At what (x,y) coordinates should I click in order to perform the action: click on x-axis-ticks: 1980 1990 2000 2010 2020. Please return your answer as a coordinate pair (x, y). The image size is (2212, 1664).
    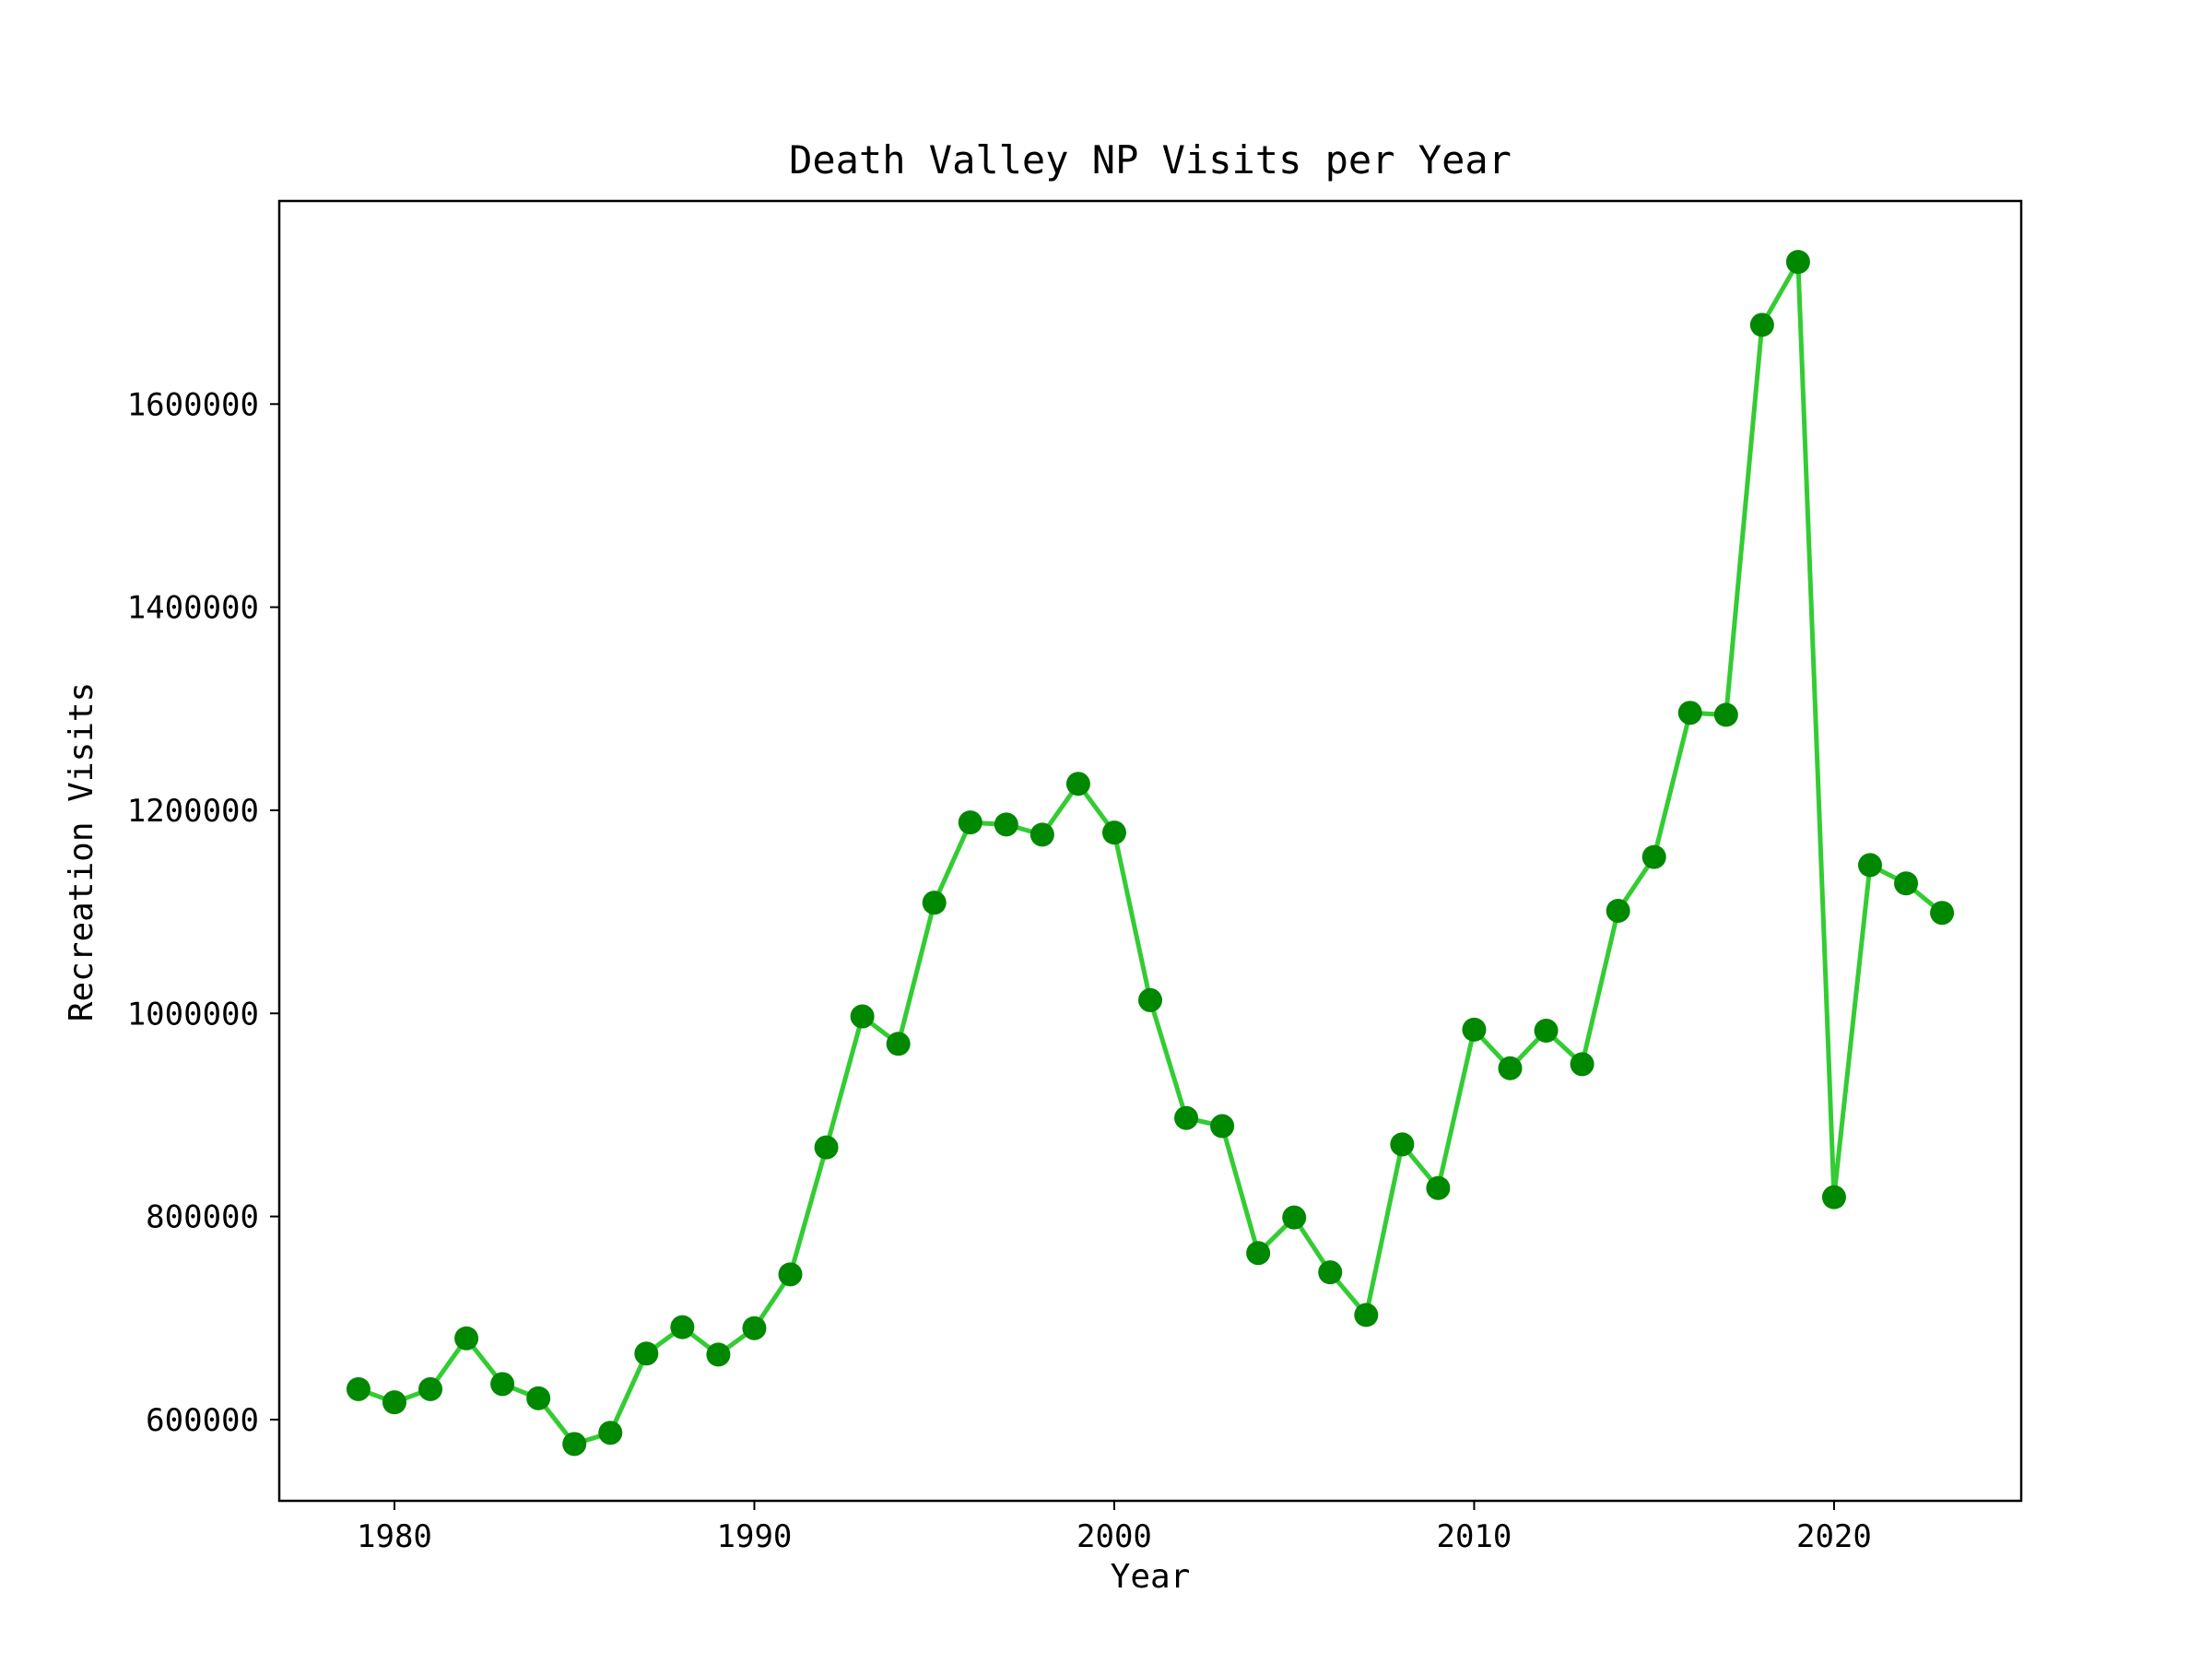
    Looking at the image, I should click on (1114, 1528).